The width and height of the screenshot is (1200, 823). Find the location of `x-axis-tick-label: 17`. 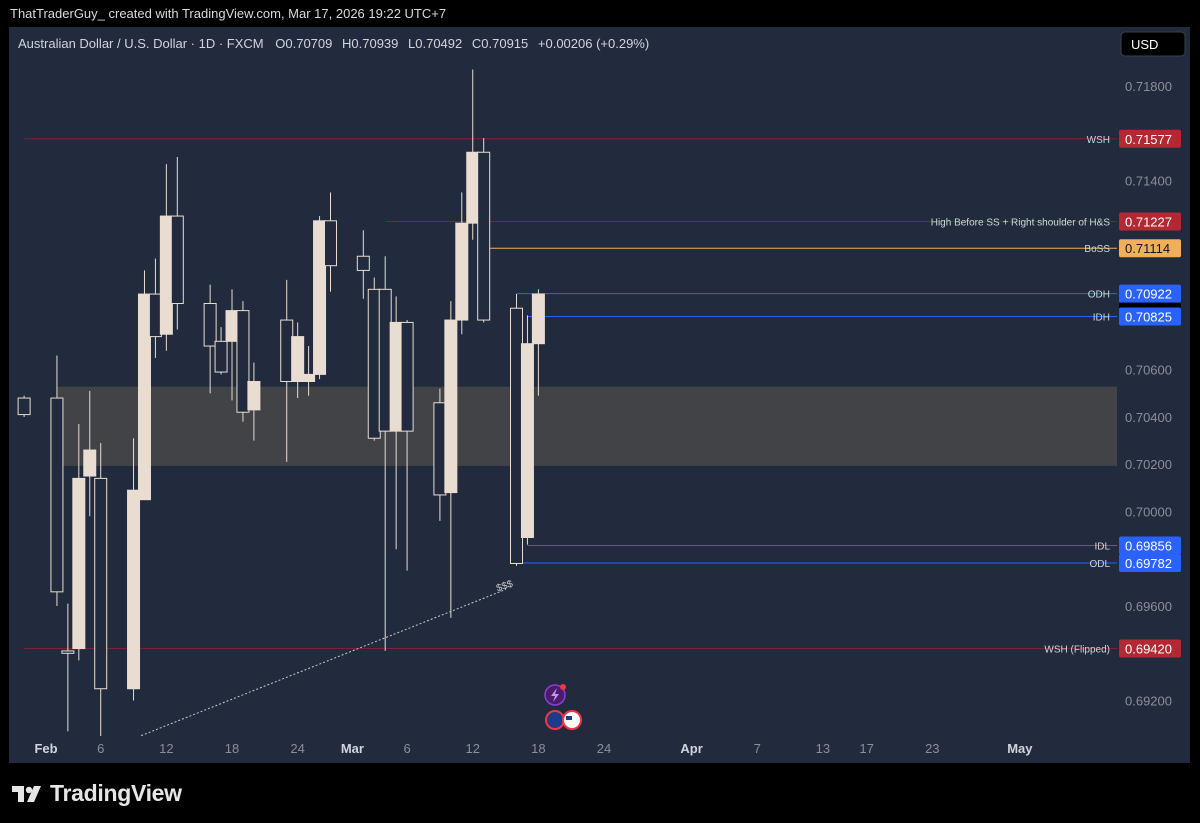

x-axis-tick-label: 17 is located at coordinates (866, 748).